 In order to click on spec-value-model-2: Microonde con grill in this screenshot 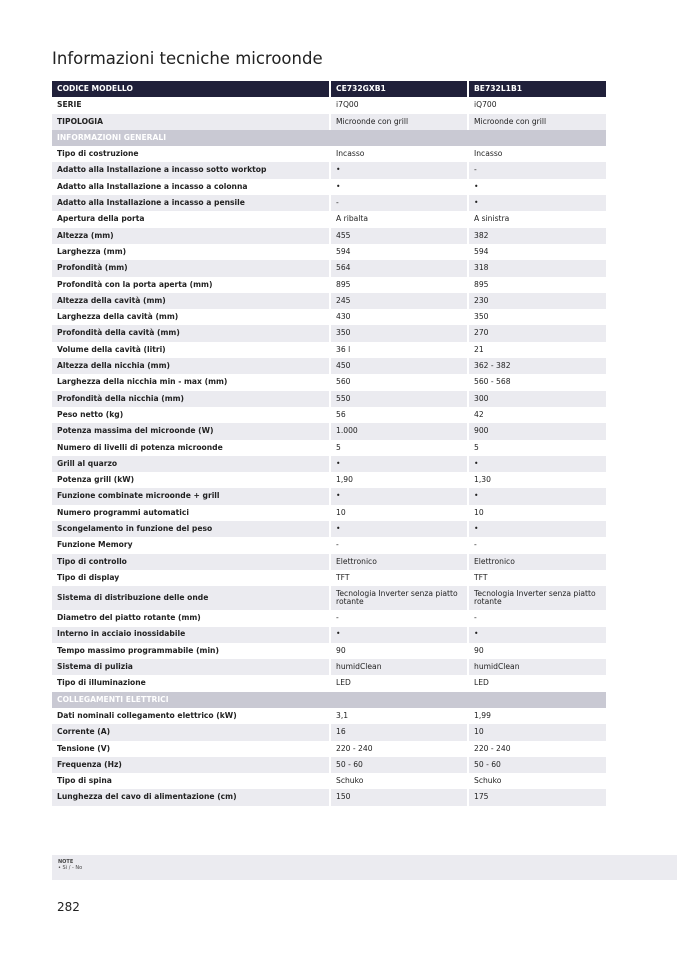, I will do `click(536, 121)`.